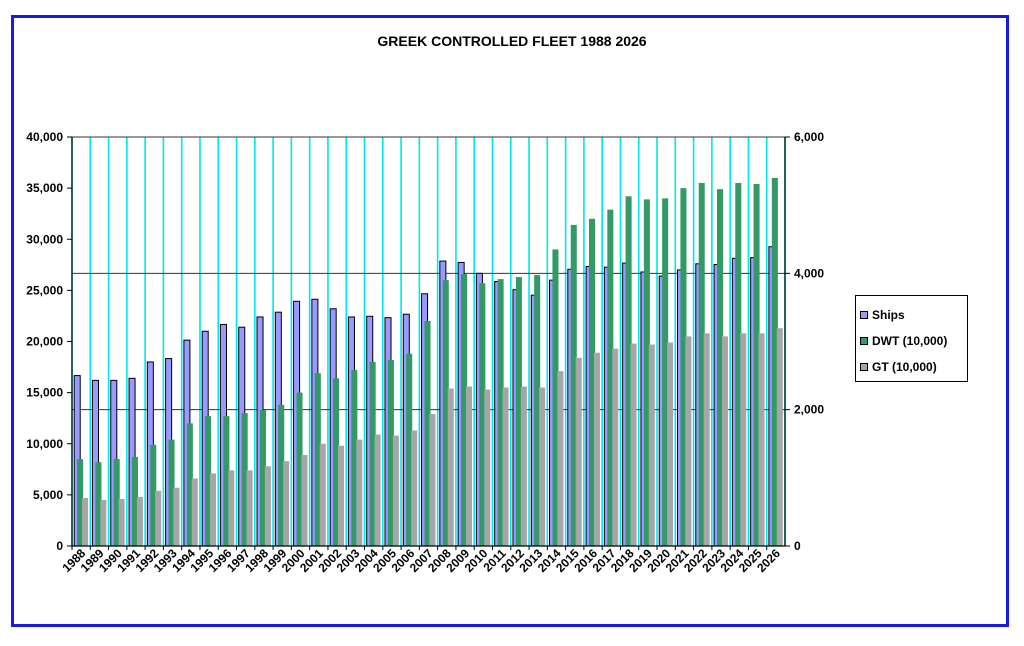 This screenshot has height=646, width=1024. I want to click on bar-dwt-2003, so click(354, 458).